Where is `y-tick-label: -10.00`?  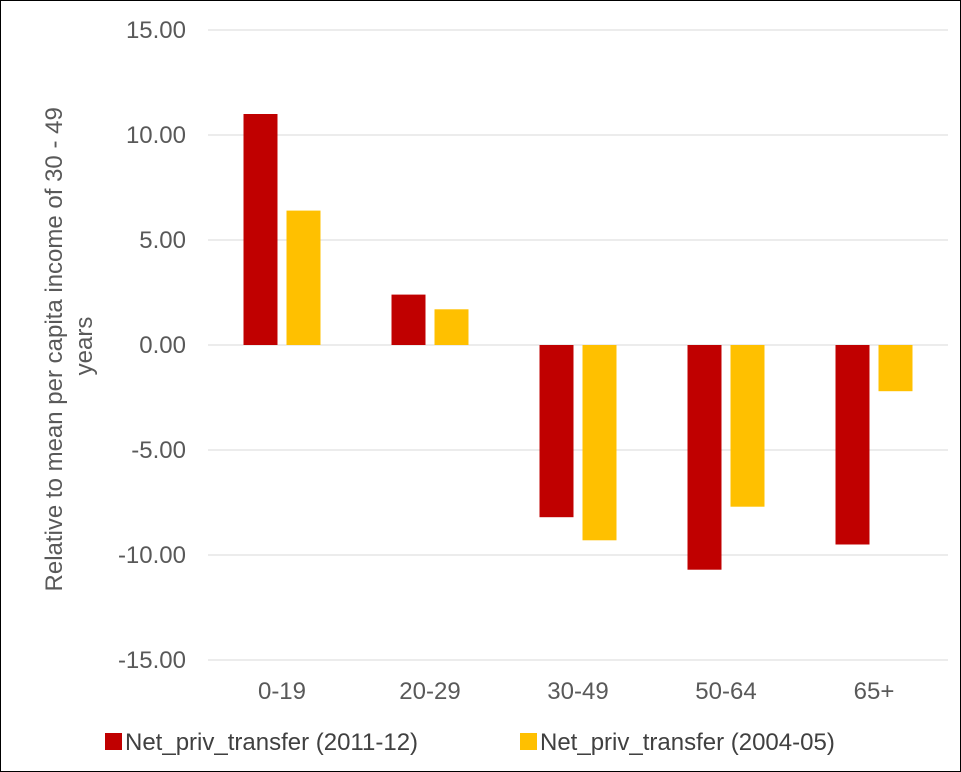 y-tick-label: -10.00 is located at coordinates (152, 555).